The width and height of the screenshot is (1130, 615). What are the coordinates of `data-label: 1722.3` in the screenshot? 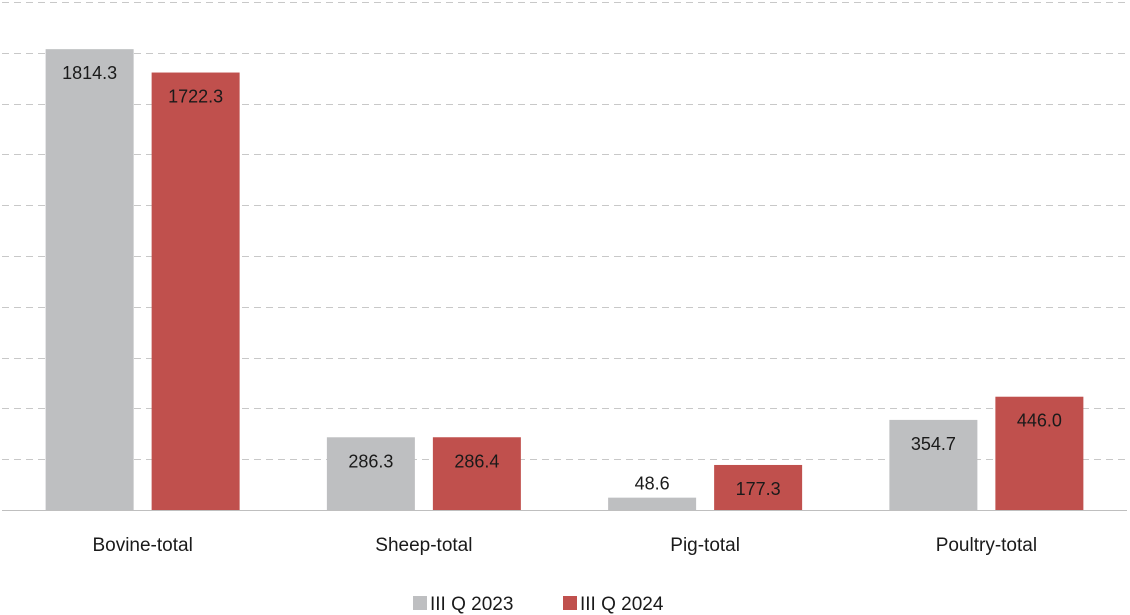 It's located at (195, 97).